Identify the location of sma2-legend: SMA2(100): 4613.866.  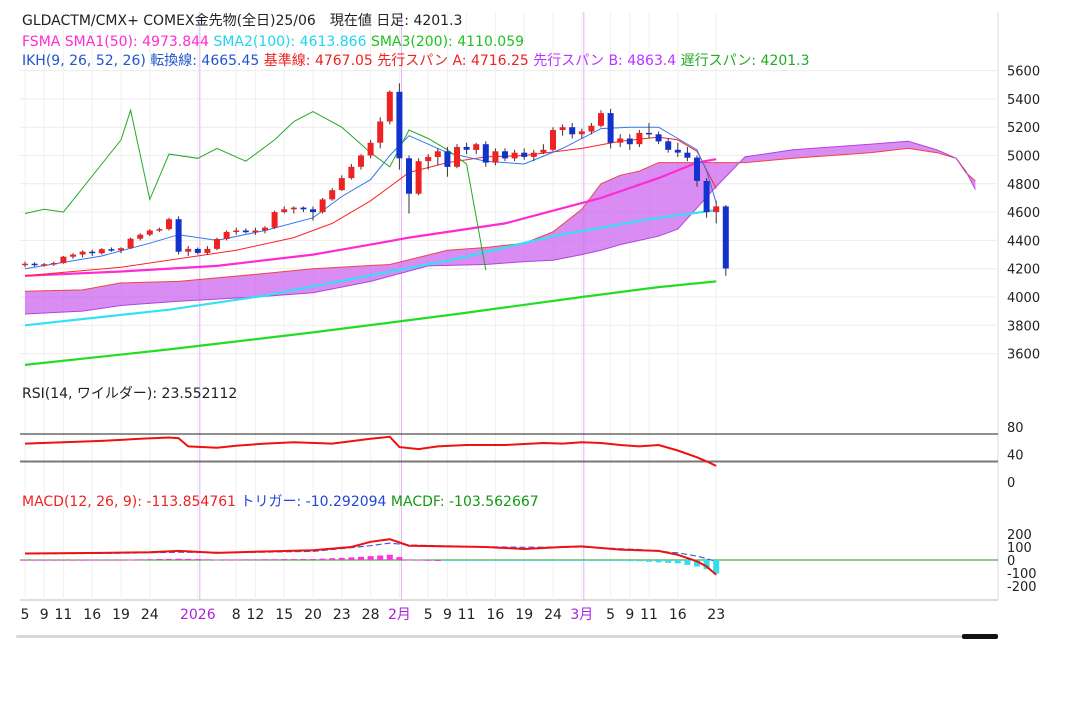
(290, 42).